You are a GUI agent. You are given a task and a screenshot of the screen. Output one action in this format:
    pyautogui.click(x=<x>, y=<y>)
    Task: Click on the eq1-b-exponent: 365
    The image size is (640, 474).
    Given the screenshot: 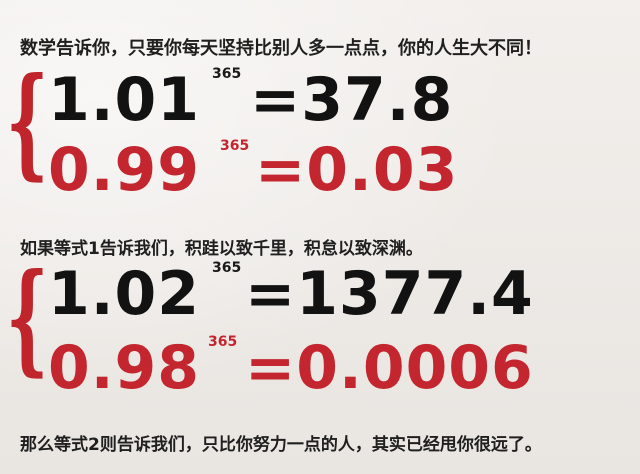 What is the action you would take?
    pyautogui.click(x=235, y=146)
    